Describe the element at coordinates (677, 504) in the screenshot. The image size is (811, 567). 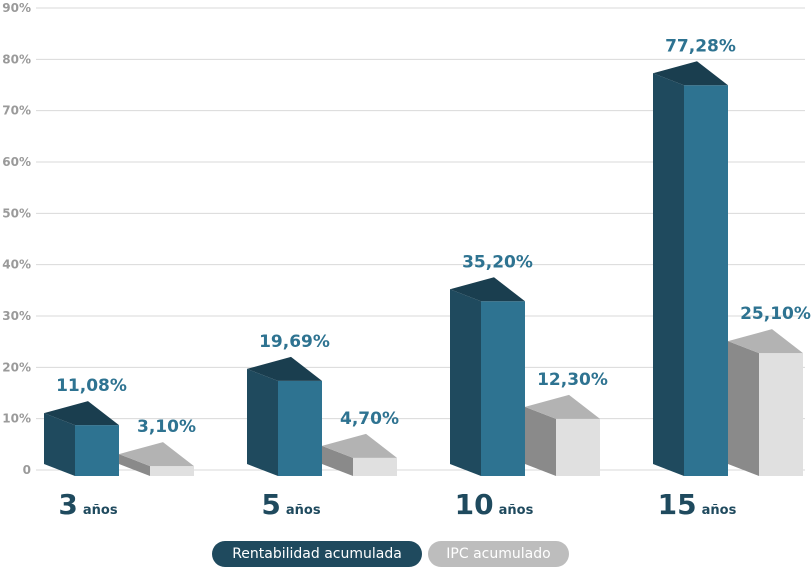
I see `category-number: 15` at that location.